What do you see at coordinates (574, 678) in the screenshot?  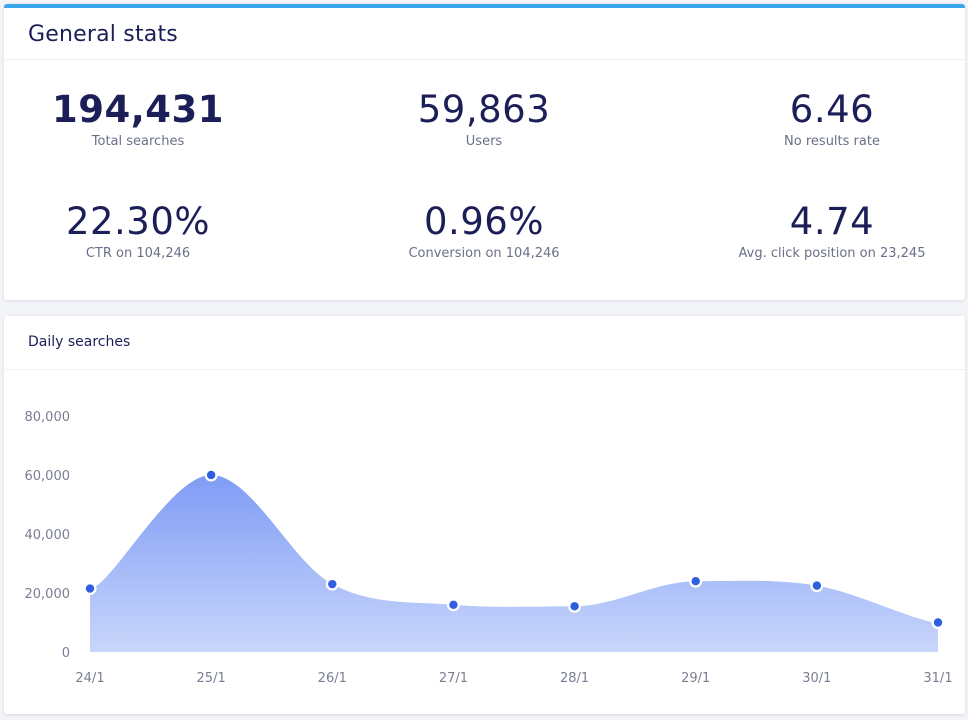 I see `x-tick-label: 28/1` at bounding box center [574, 678].